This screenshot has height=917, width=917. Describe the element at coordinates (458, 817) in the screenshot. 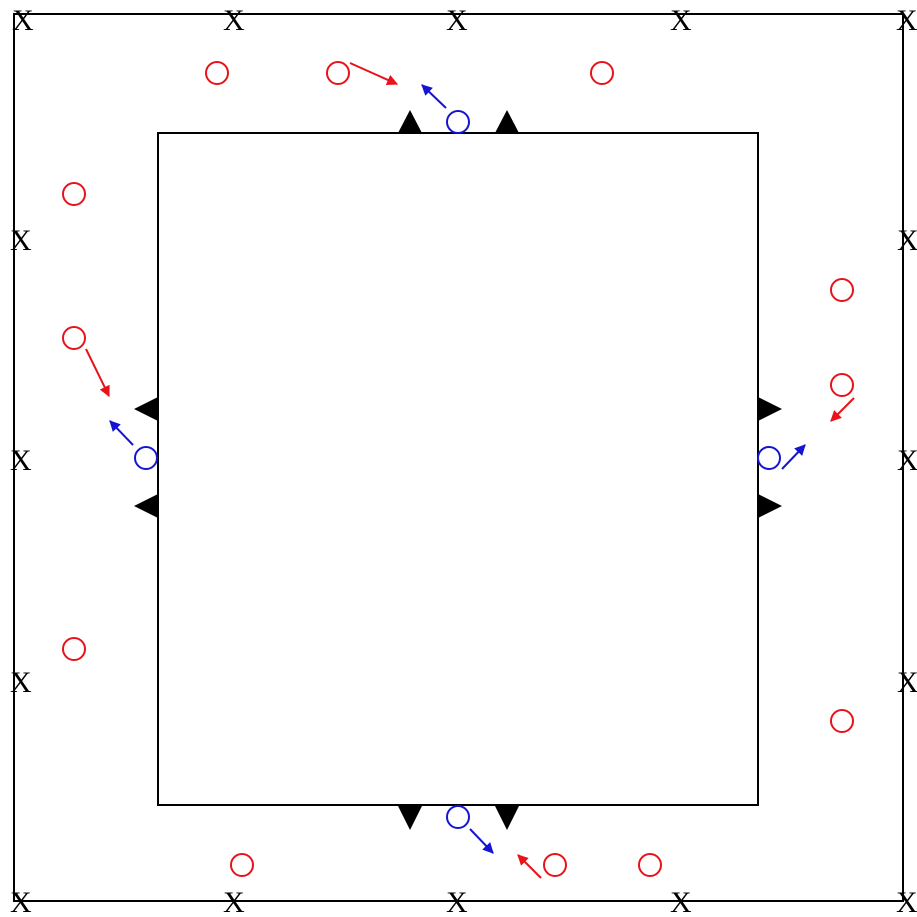

I see `blue-player-bottom` at that location.